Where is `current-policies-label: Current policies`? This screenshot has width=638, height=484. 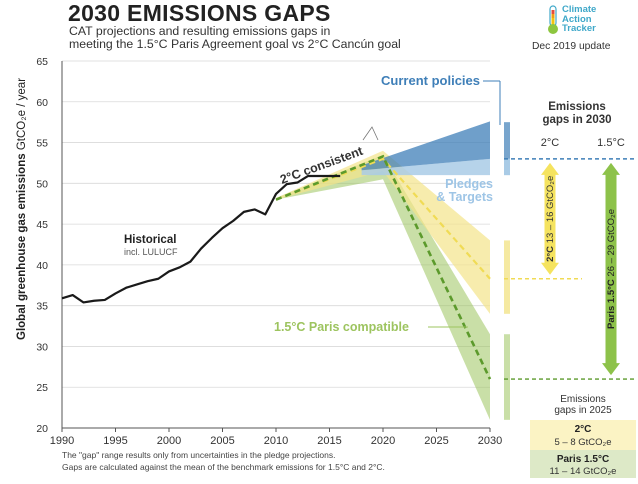 current-policies-label: Current policies is located at coordinates (430, 80).